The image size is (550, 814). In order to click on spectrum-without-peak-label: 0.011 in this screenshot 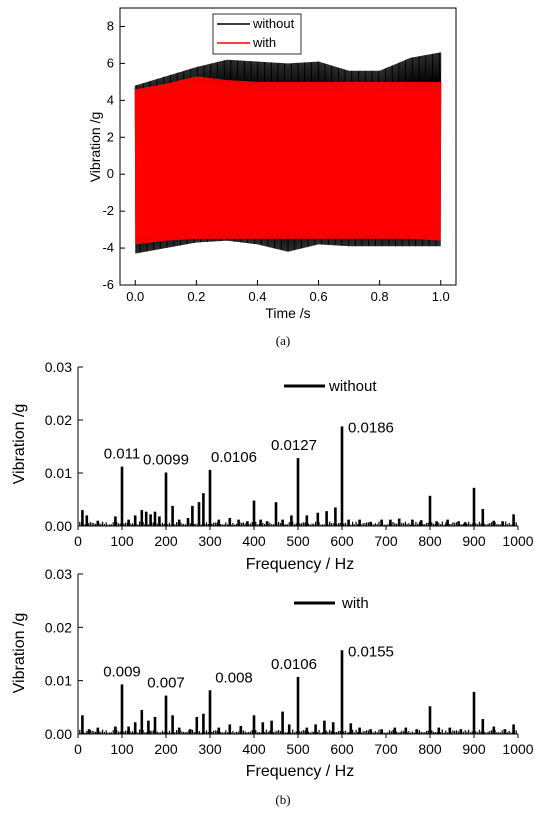, I will do `click(122, 454)`.